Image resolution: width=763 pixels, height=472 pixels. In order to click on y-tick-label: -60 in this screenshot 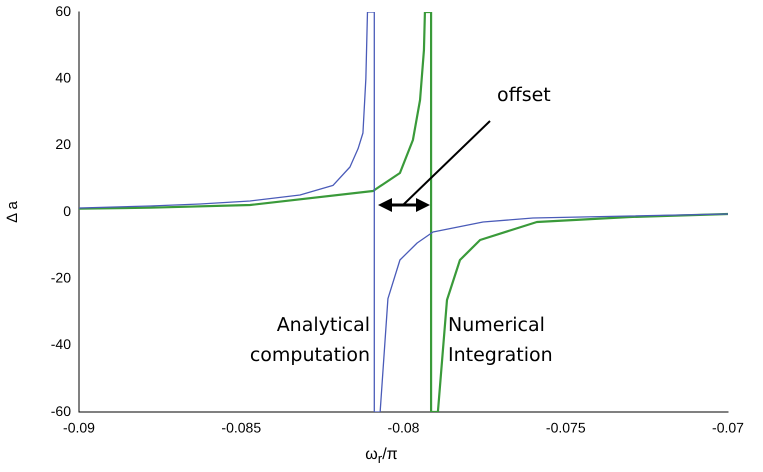, I will do `click(61, 410)`.